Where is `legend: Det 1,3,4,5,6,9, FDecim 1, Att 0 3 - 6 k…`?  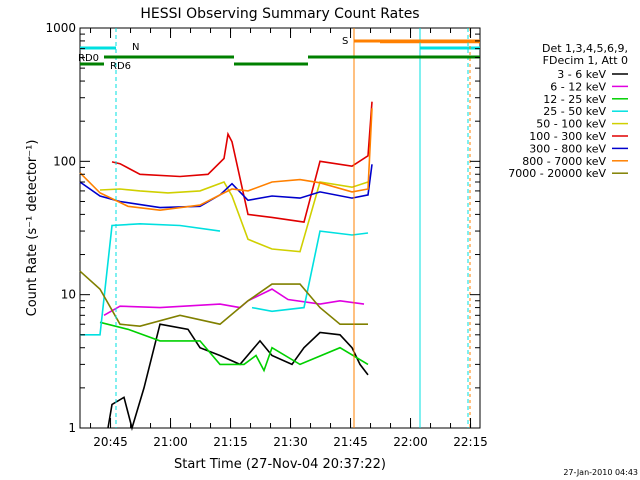 legend: Det 1,3,4,5,6,9, FDecim 1, Att 0 3 - 6 k… is located at coordinates (568, 111).